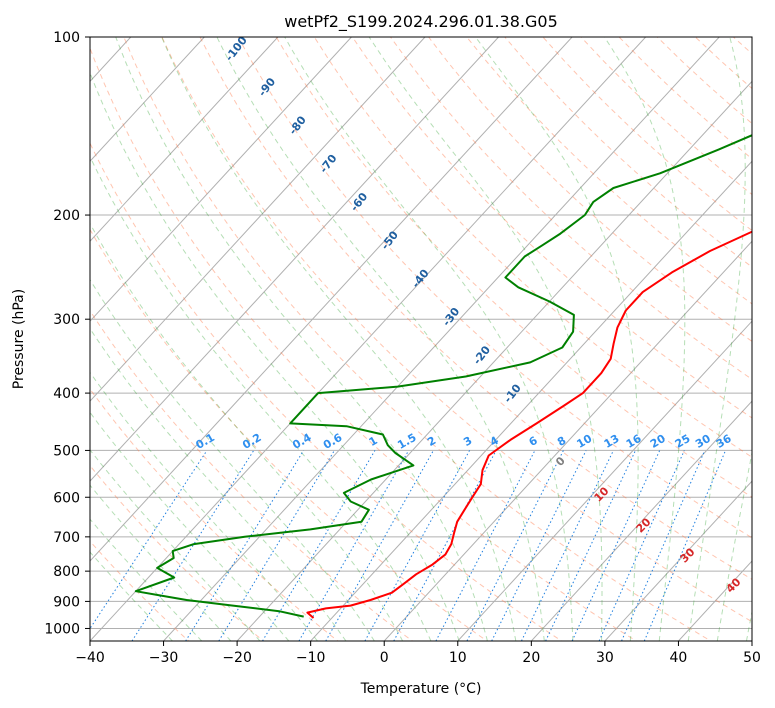 The width and height of the screenshot is (775, 708). What do you see at coordinates (482, 355) in the screenshot?
I see `dry-adiabat-label: -20` at bounding box center [482, 355].